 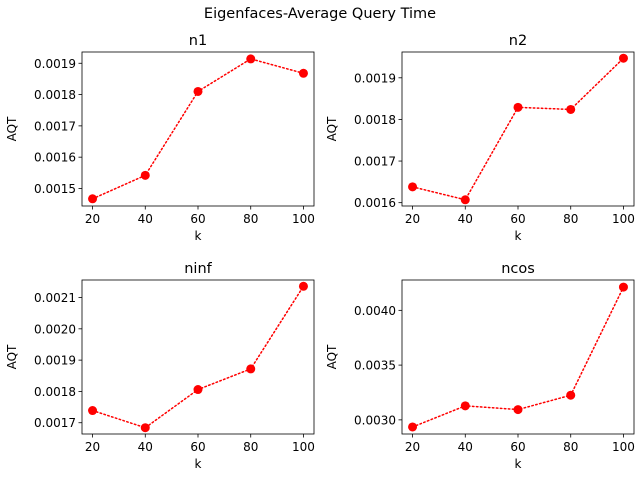 I want to click on y-tick-label: 0.0030, so click(x=375, y=420).